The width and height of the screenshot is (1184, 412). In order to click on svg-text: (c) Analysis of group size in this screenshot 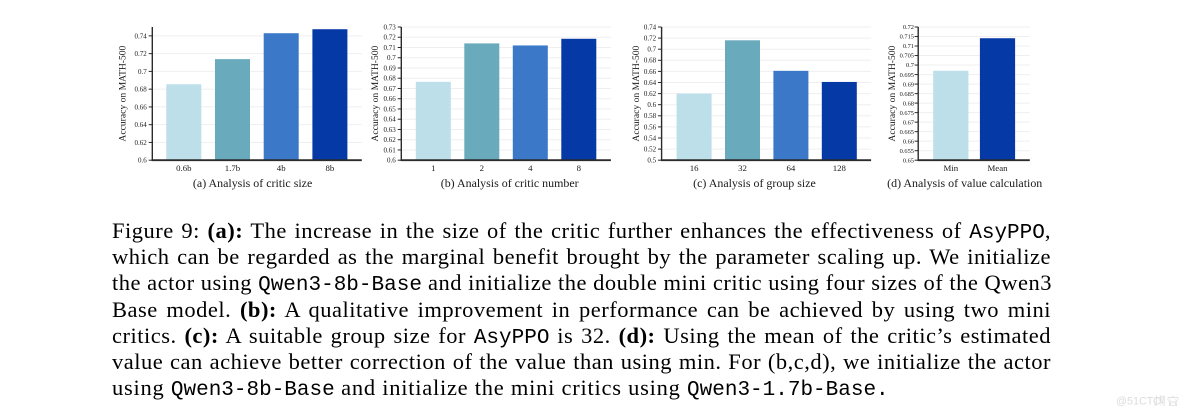, I will do `click(754, 183)`.